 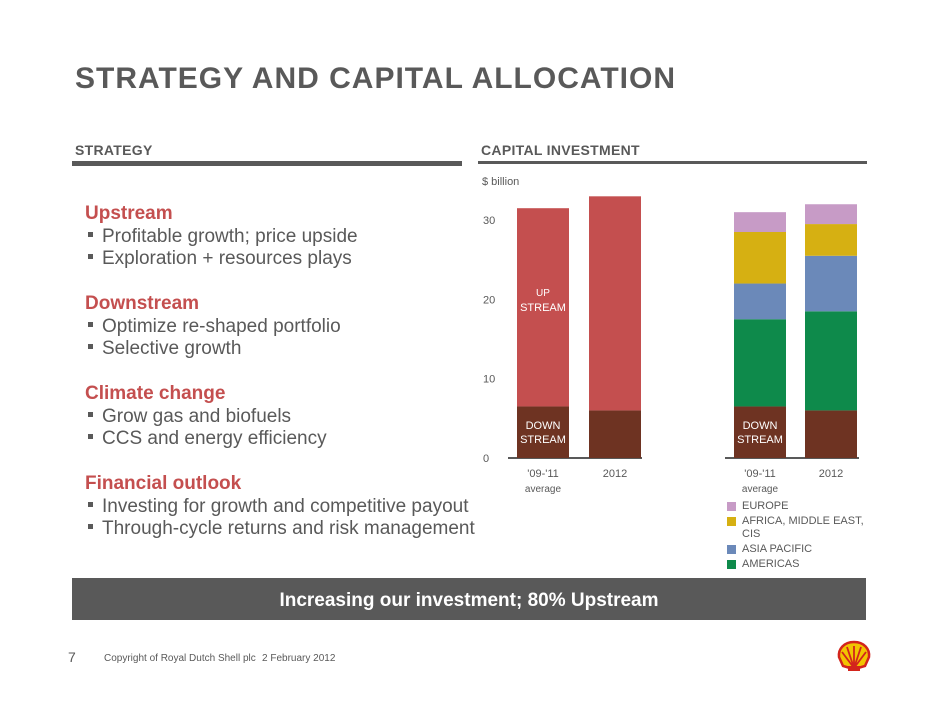 I want to click on strategy-group-heading: Upstream, so click(x=129, y=213).